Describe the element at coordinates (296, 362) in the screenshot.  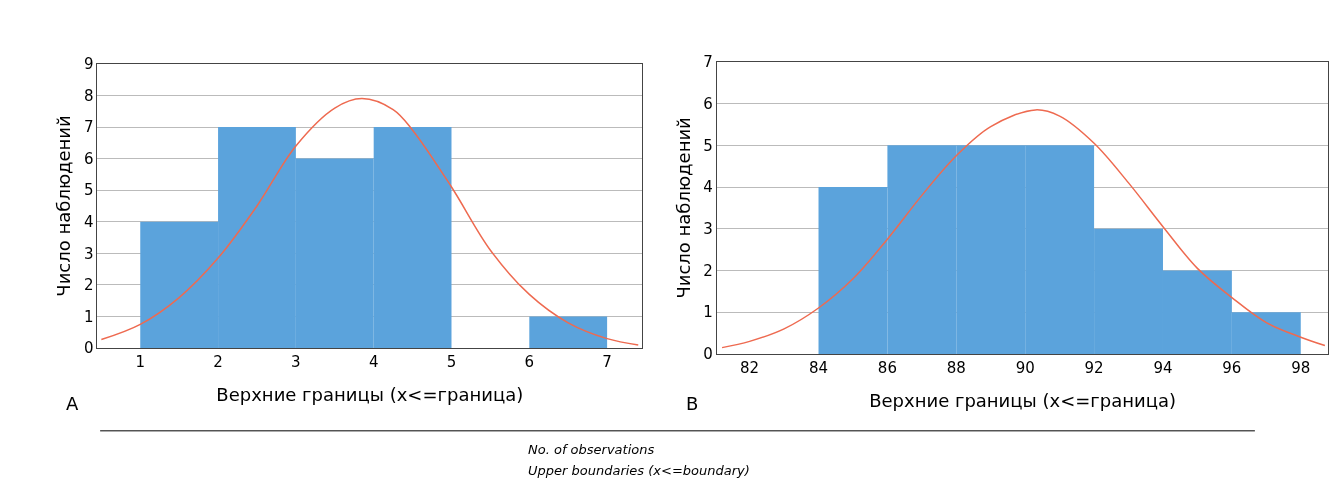
I see `x-tick-label: 3` at that location.